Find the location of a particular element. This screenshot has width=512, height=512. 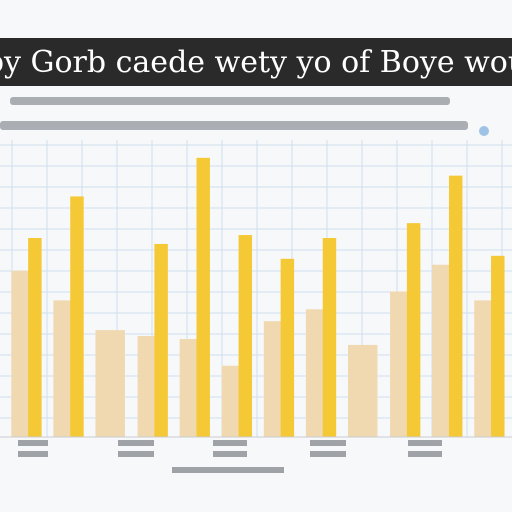

title-bar is located at coordinates (256, 62).